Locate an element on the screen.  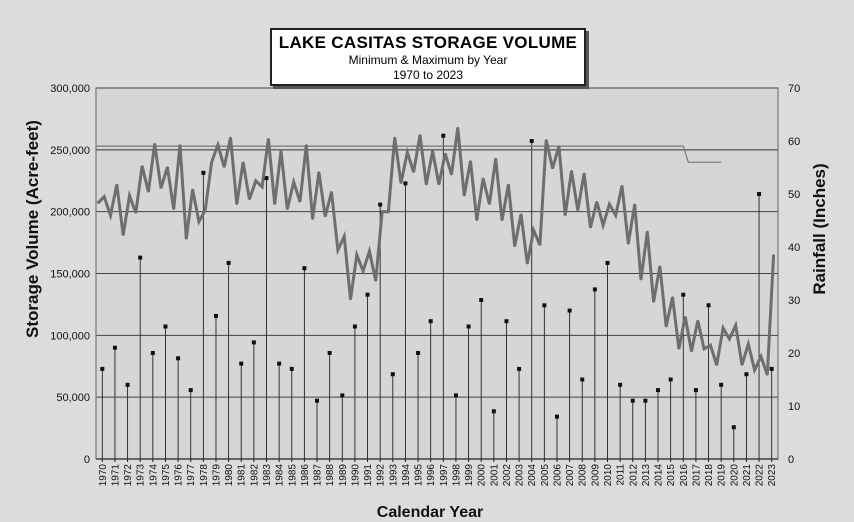
x-tick-label: 1998 is located at coordinates (456, 475).